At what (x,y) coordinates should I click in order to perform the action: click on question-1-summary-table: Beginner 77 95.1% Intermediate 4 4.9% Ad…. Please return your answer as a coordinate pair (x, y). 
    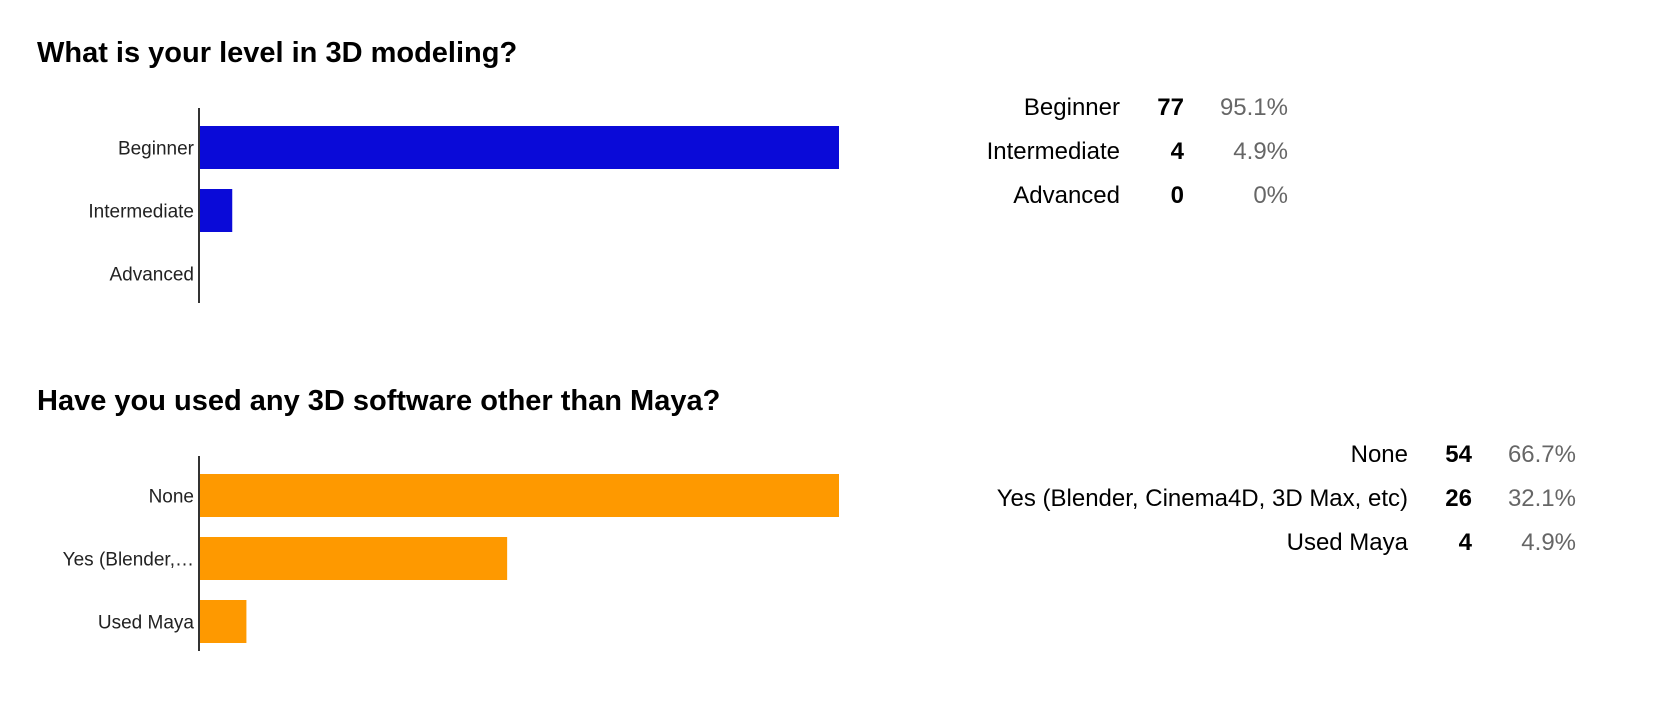
    Looking at the image, I should click on (1121, 152).